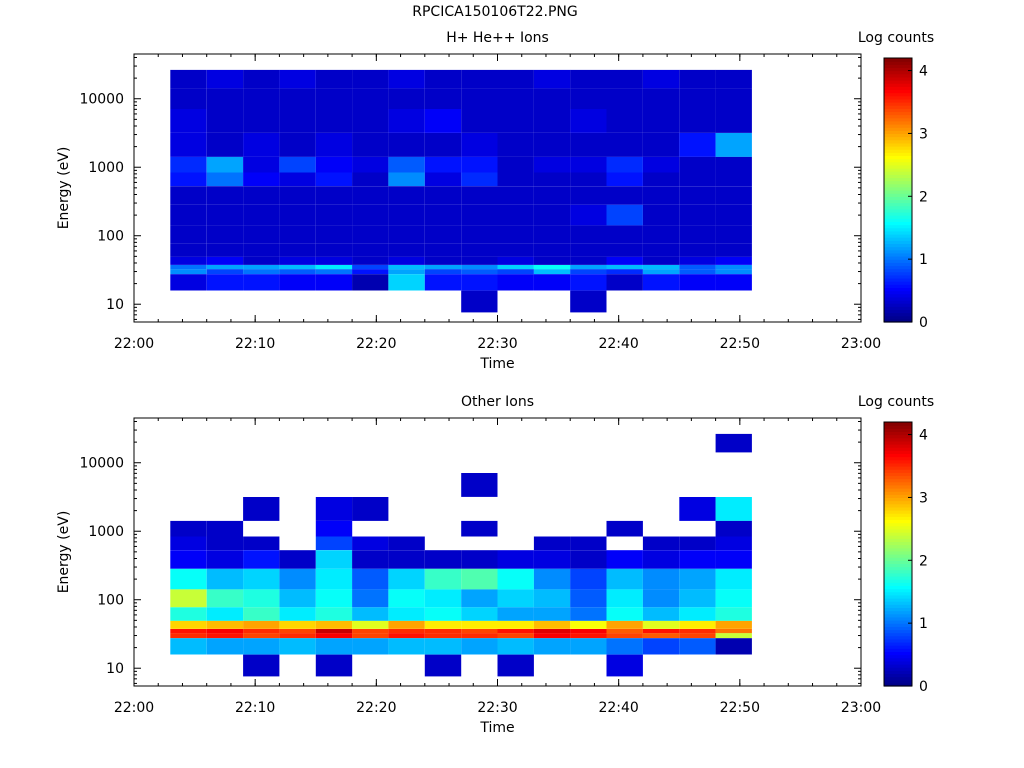 The height and width of the screenshot is (768, 1024). Describe the element at coordinates (740, 708) in the screenshot. I see `x-tick-label: 22:50` at that location.